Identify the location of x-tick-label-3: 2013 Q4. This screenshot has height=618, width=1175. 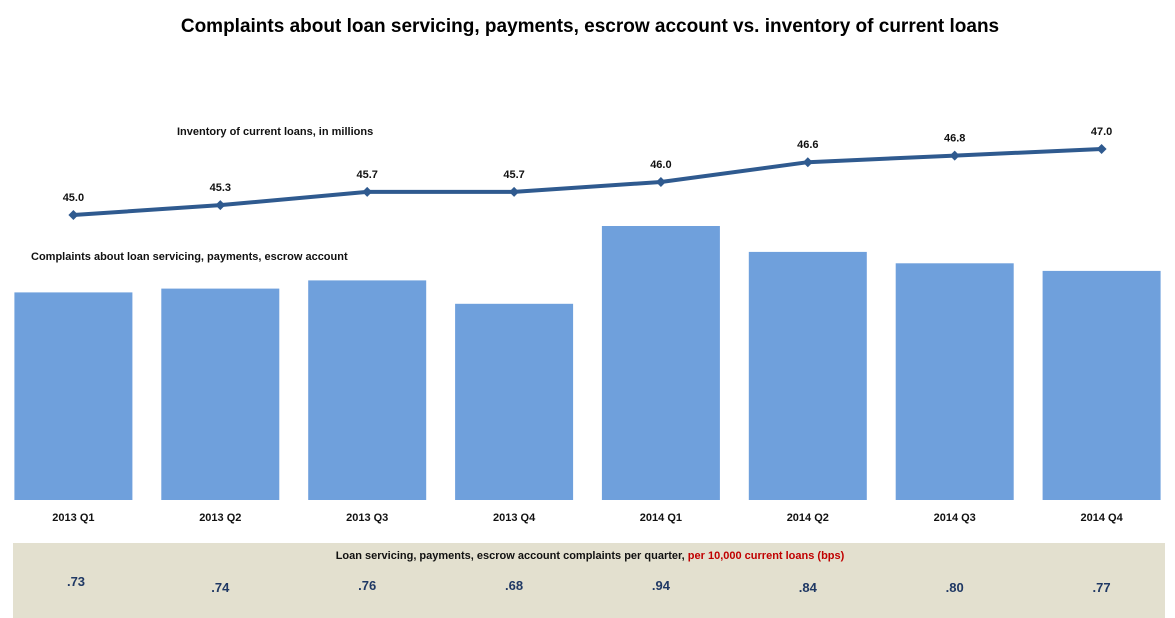
(514, 518).